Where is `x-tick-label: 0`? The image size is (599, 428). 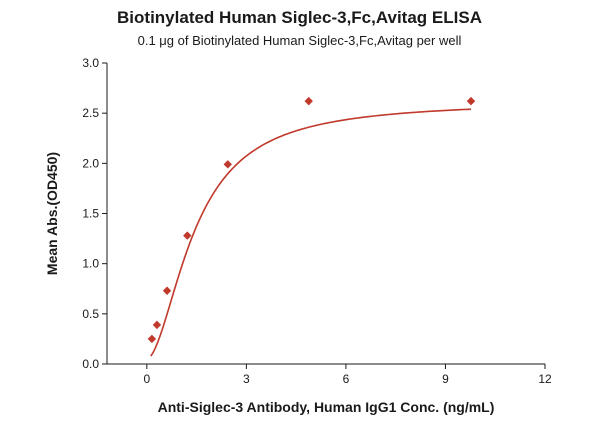 x-tick-label: 0 is located at coordinates (146, 379).